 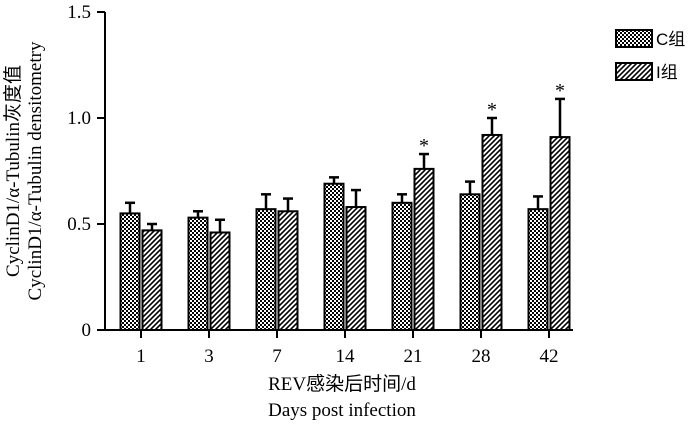 What do you see at coordinates (549, 356) in the screenshot?
I see `x-tick-label: 42` at bounding box center [549, 356].